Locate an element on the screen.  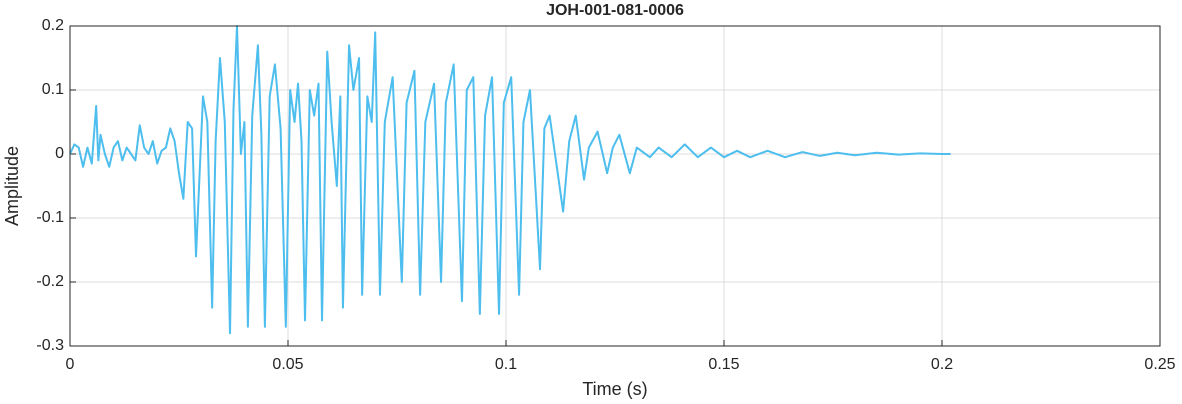
x-tick-label: 0.1 is located at coordinates (506, 364).